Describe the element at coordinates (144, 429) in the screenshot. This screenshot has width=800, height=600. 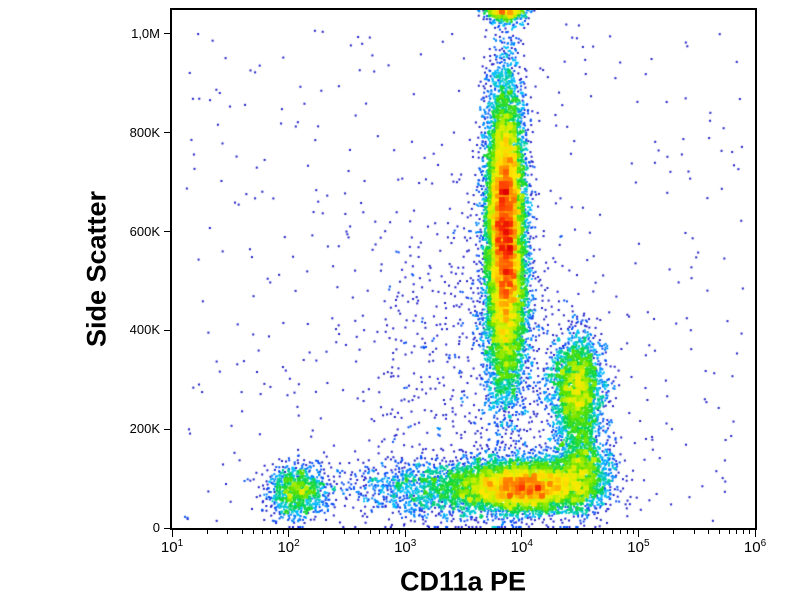
I see `y-tick-label: 200K` at that location.